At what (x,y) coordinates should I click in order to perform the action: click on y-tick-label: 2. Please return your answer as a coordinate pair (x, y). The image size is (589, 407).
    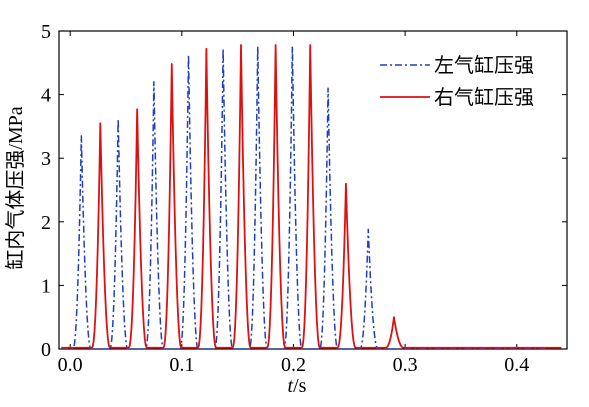
    Looking at the image, I should click on (46, 223).